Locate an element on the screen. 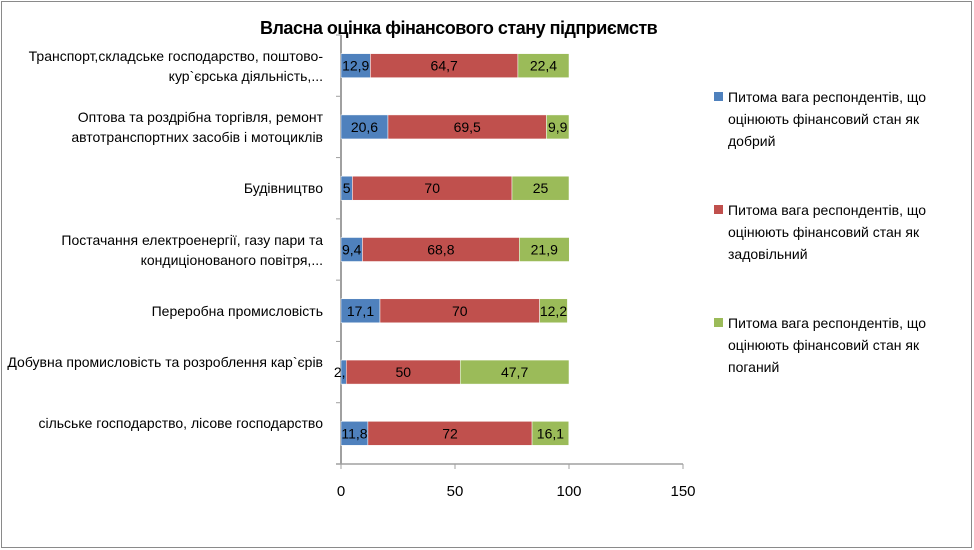  data-label: 12,2 is located at coordinates (553, 311).